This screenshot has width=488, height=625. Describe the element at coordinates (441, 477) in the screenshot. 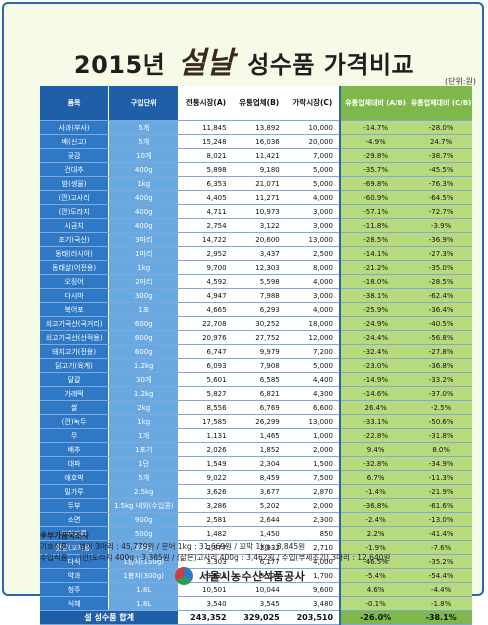

I see `ratio-c-b: -11.3%` at that location.